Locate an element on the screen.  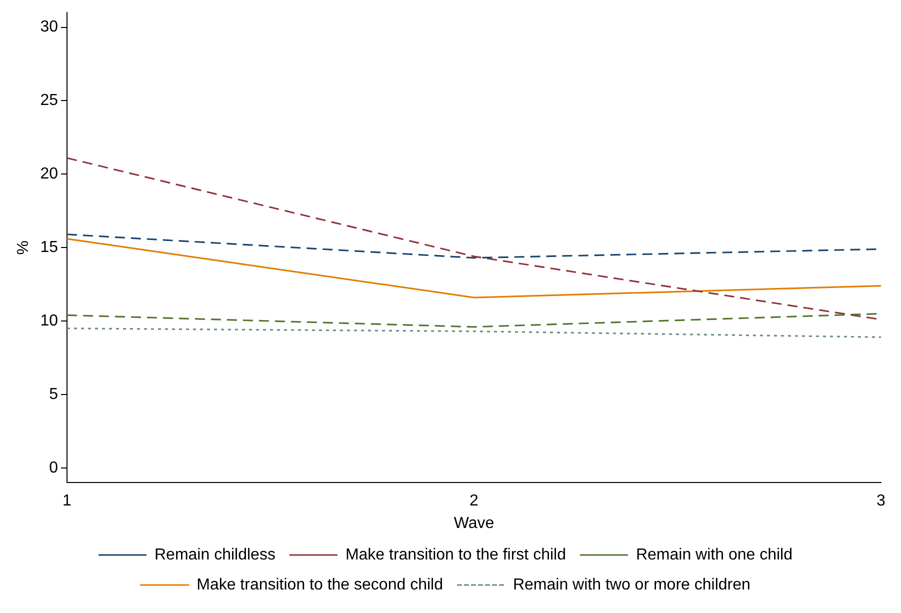
legend-label: Remain with two or more children is located at coordinates (631, 585).